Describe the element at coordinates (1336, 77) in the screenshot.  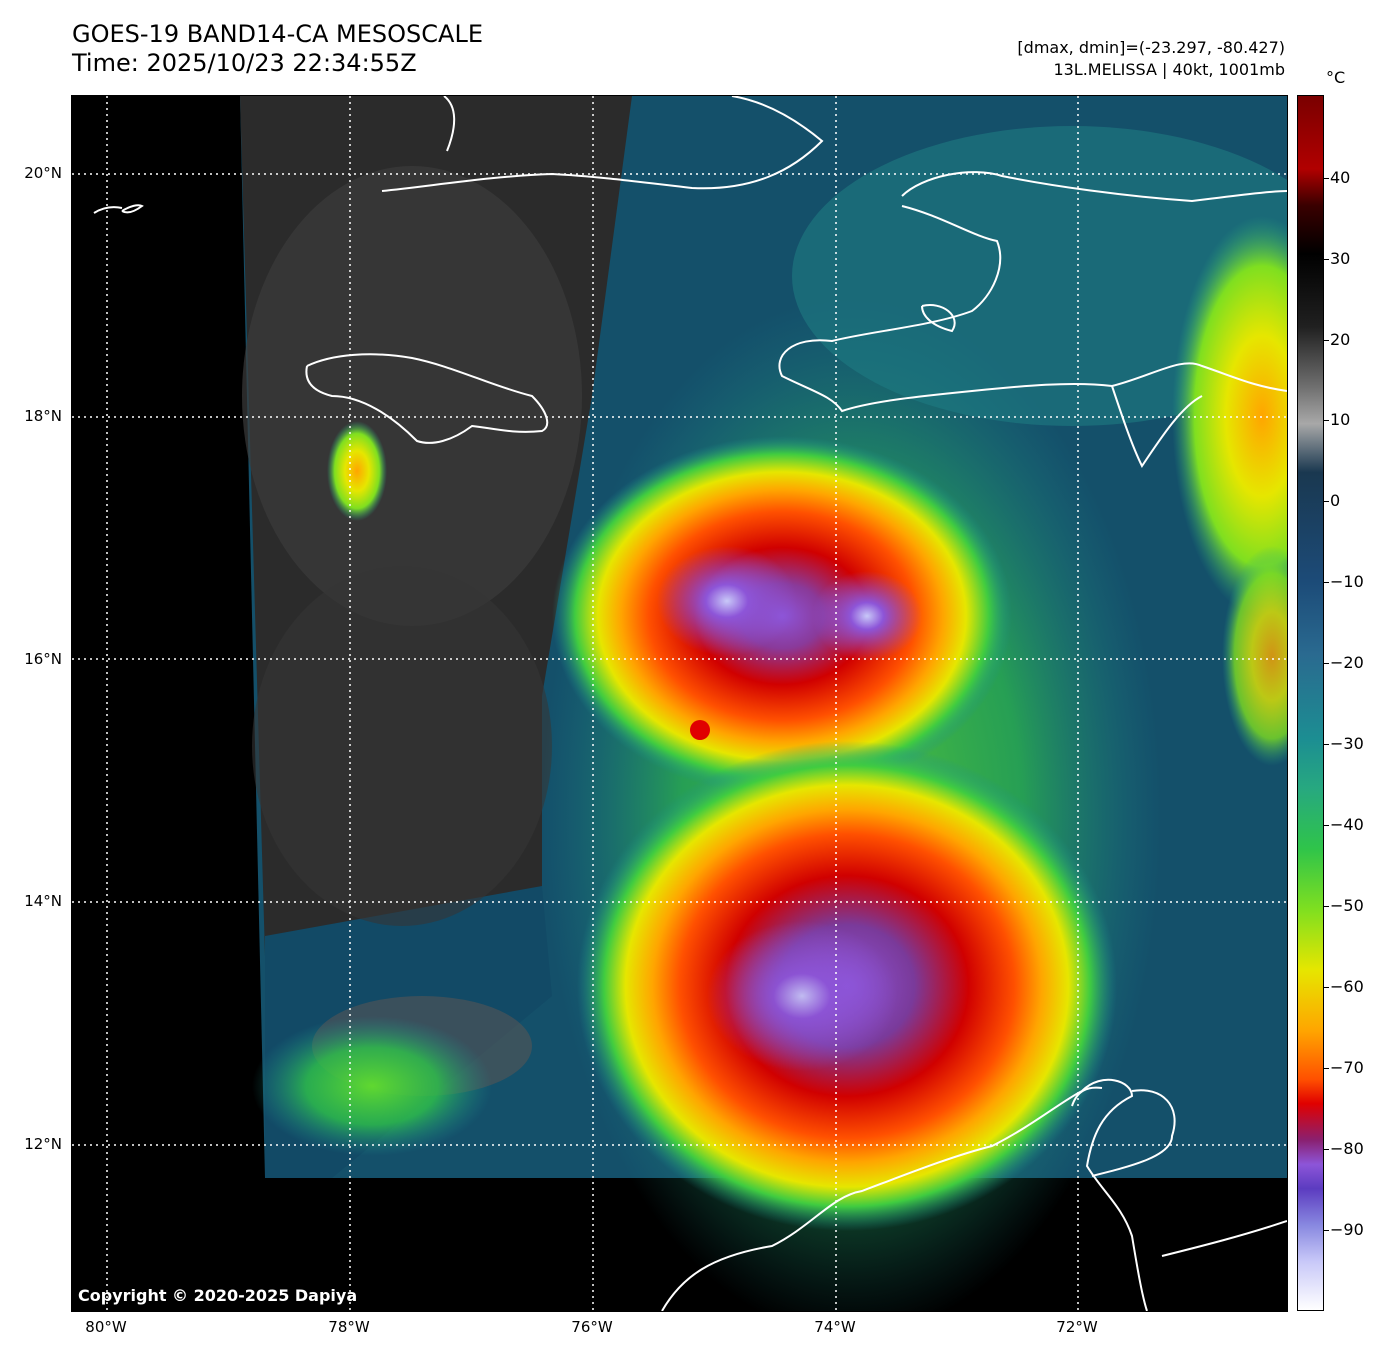
I see `colorbar-unit: °C` at that location.